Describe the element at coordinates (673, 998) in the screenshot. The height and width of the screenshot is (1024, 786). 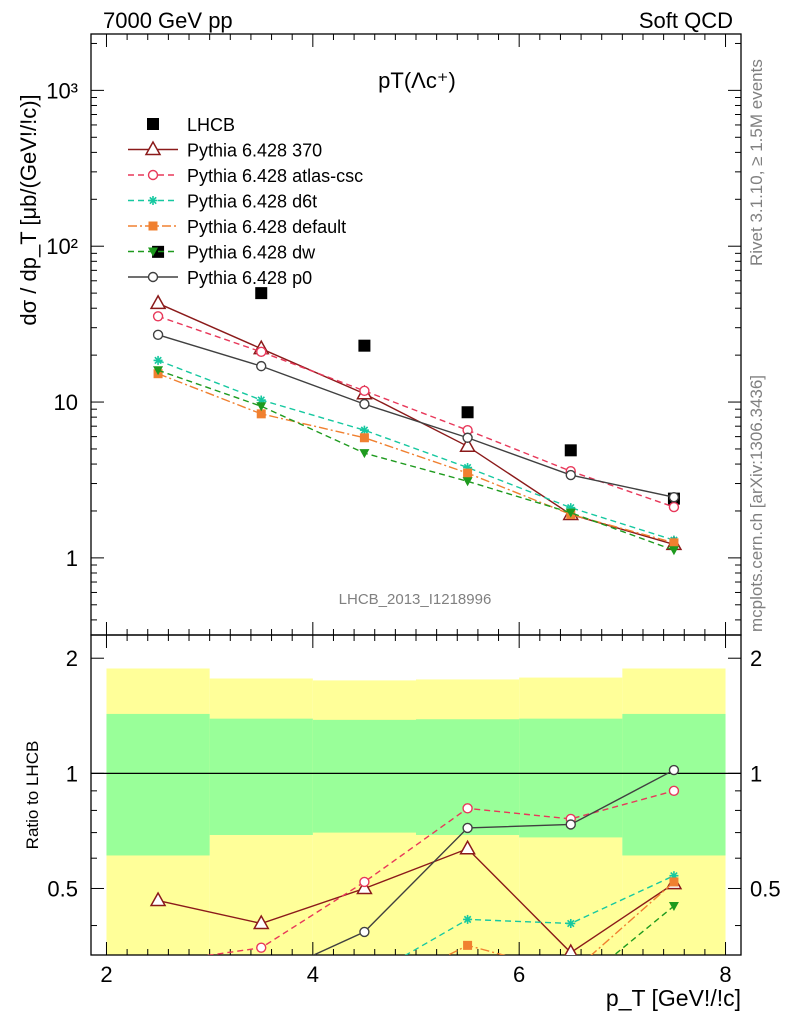
I see `xlabel: p_T [GeV!/!c]` at that location.